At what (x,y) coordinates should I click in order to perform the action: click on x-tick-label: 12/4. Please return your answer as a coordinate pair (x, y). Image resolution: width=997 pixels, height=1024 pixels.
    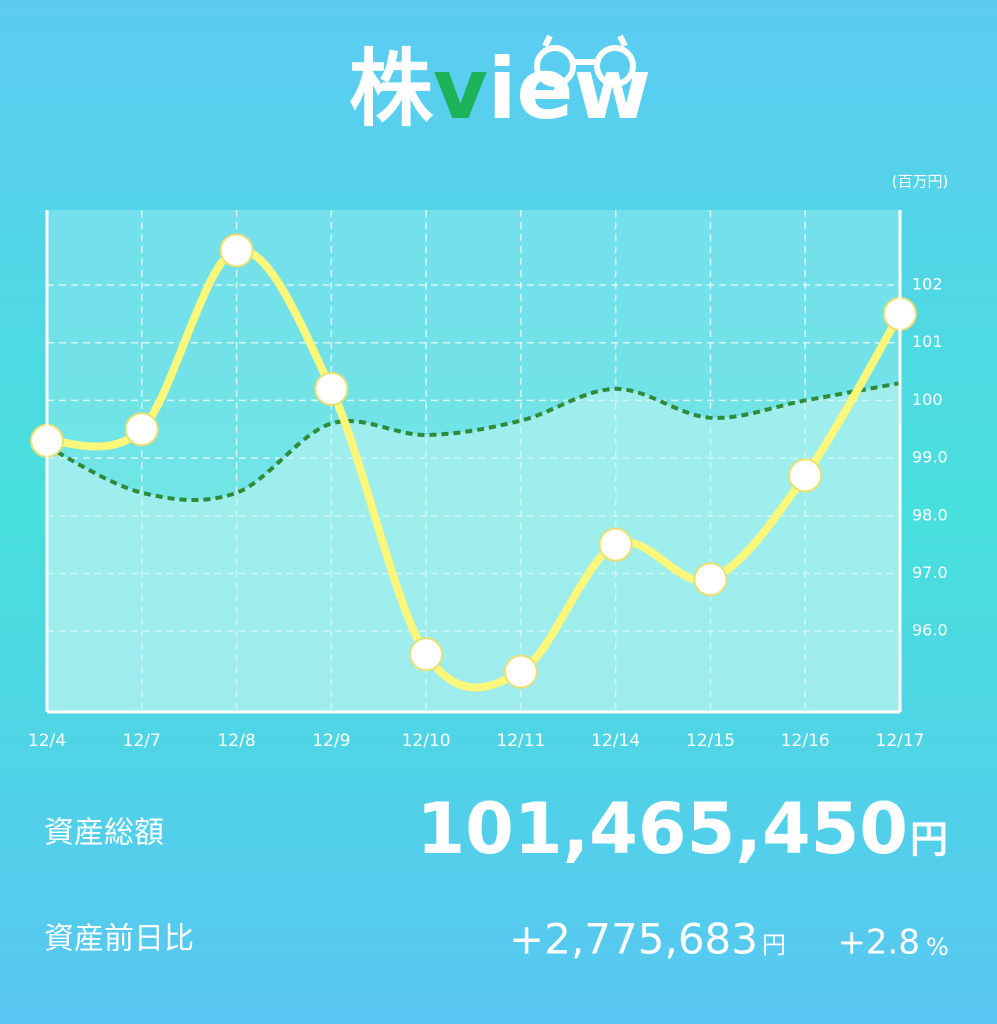
    Looking at the image, I should click on (47, 741).